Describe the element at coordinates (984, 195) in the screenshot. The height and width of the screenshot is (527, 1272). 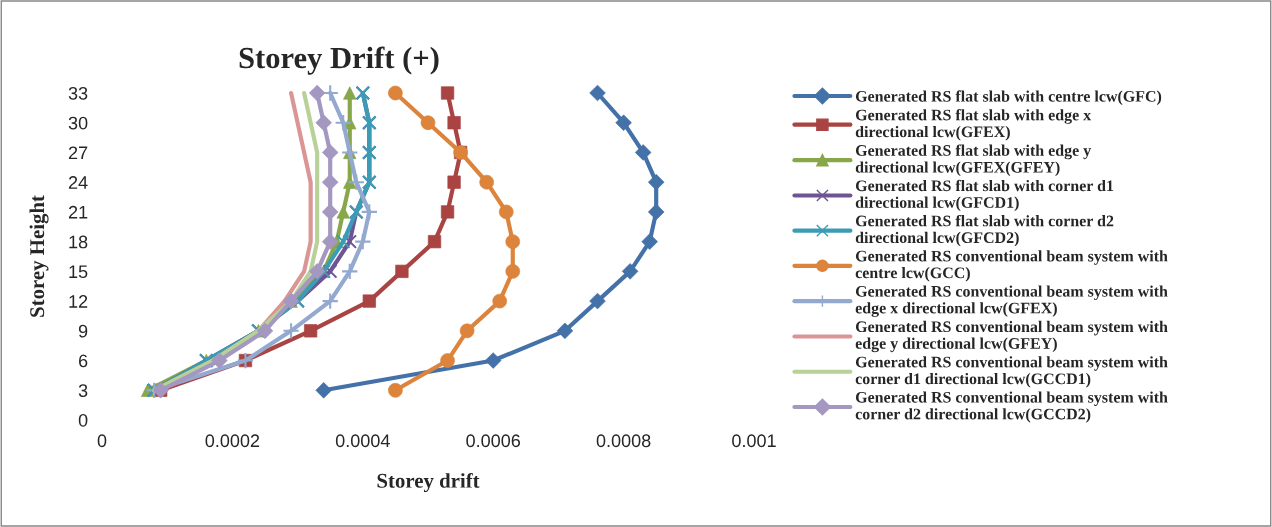
I see `legend-label: Generated RS flat slab with corner d1 directional lcw(GFCD1)` at that location.